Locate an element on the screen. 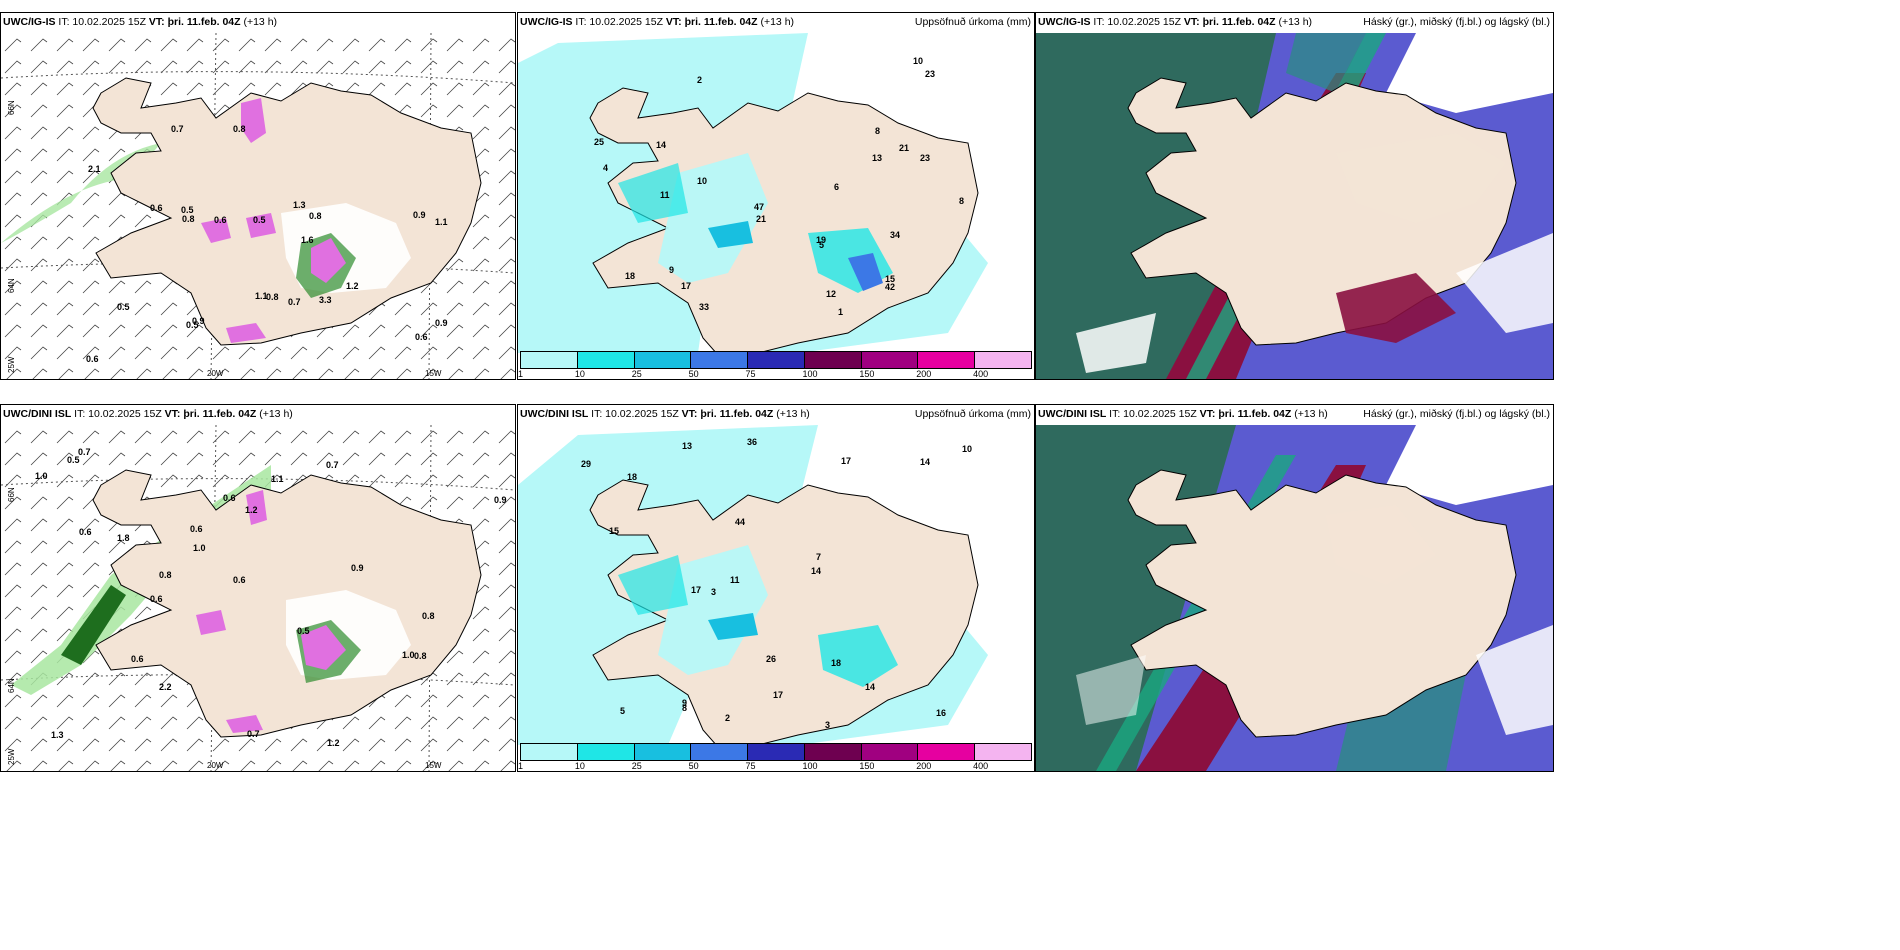 This screenshot has height=950, width=1900. value-label: 26 is located at coordinates (771, 659).